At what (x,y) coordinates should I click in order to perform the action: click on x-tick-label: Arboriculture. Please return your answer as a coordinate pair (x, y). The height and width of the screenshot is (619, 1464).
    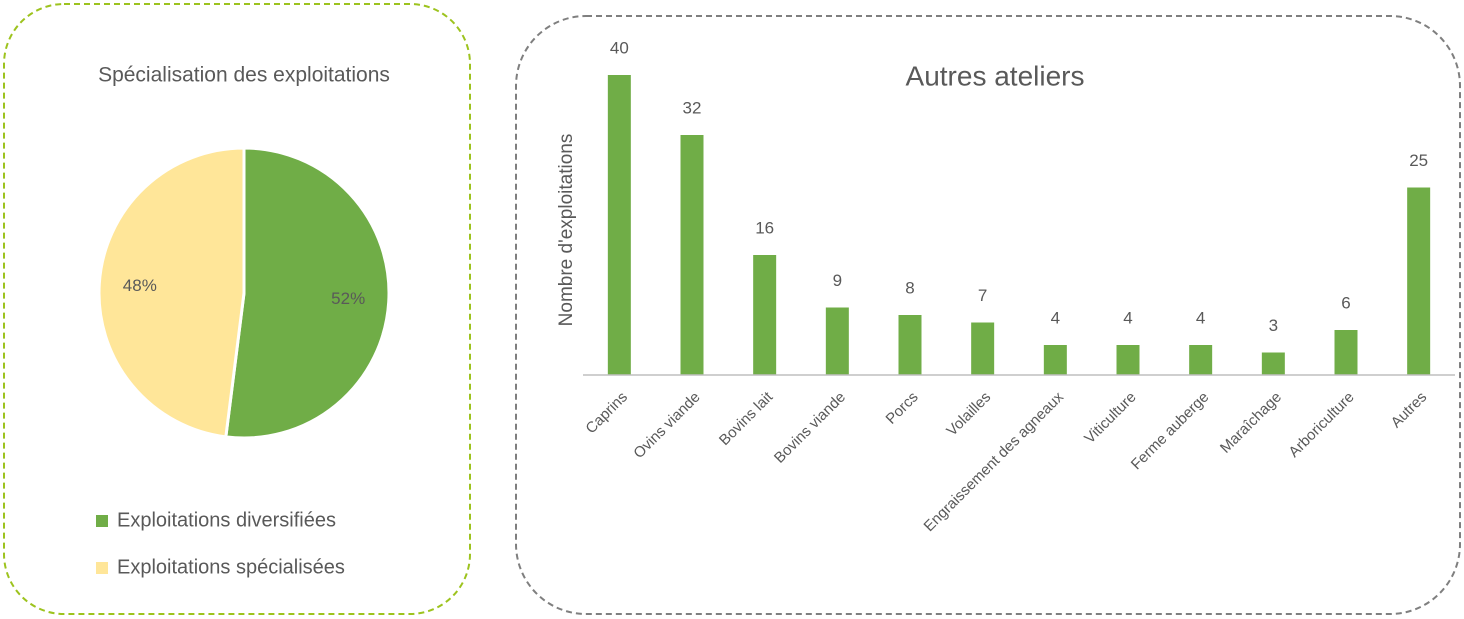
    Looking at the image, I should click on (1321, 425).